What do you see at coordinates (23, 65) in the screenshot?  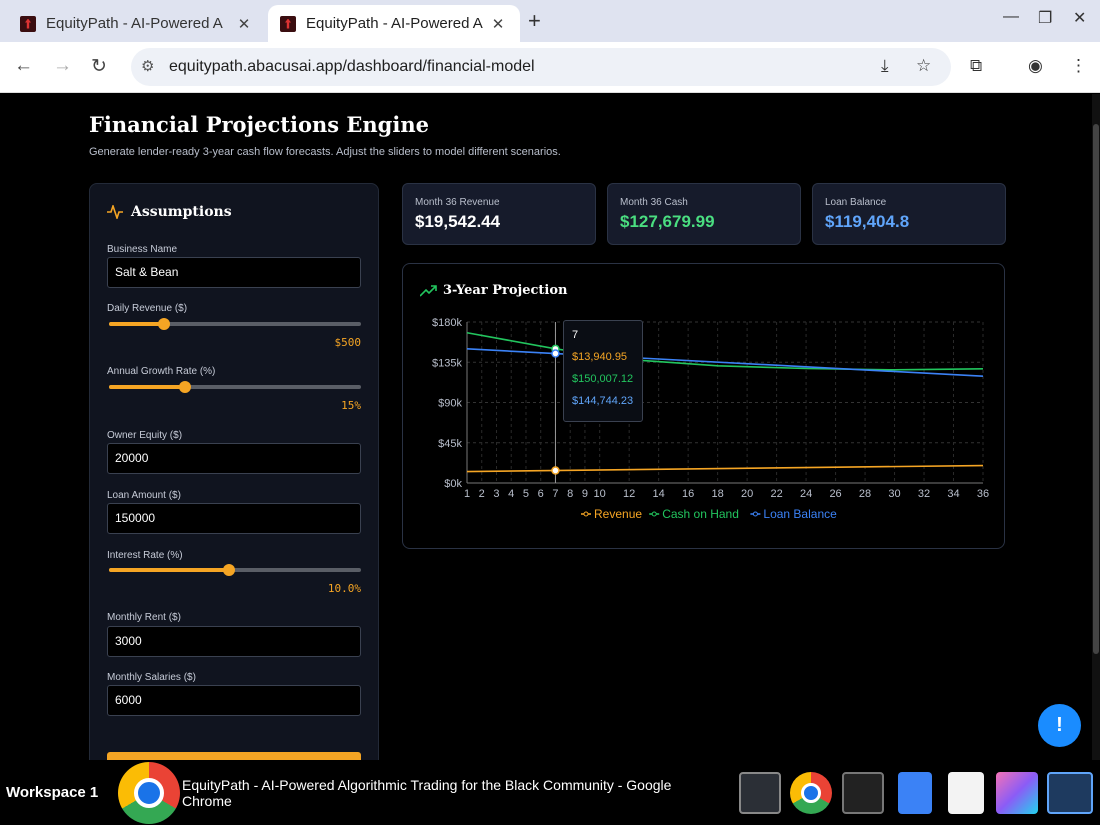 I see `back-icon: ←` at bounding box center [23, 65].